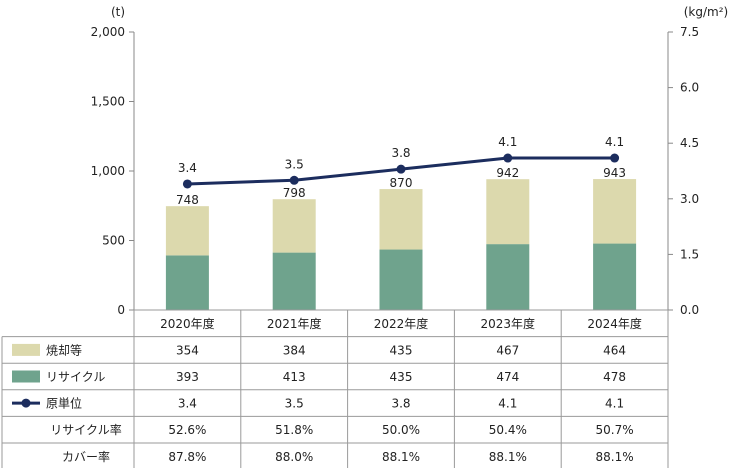 This screenshot has width=744, height=468. Describe the element at coordinates (294, 193) in the screenshot. I see `bar-total-label: 798` at that location.